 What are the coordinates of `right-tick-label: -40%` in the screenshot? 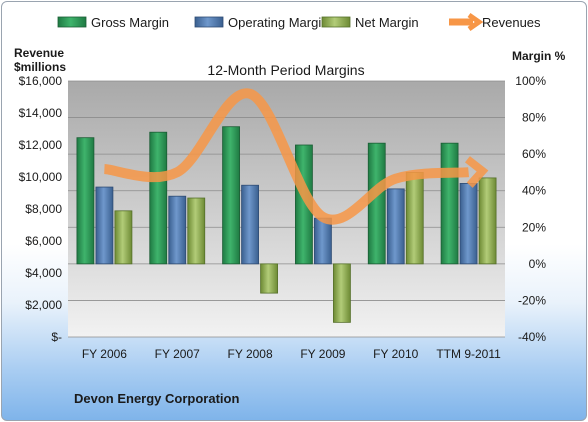 It's located at (532, 337).